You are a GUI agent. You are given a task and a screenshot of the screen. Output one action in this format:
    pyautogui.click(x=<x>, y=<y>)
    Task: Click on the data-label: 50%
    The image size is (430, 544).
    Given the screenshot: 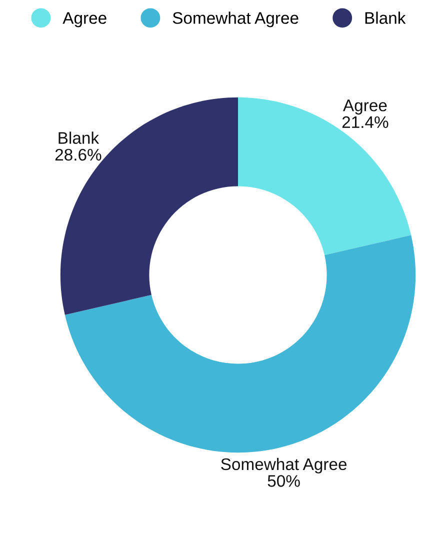 What is the action you would take?
    pyautogui.click(x=284, y=481)
    